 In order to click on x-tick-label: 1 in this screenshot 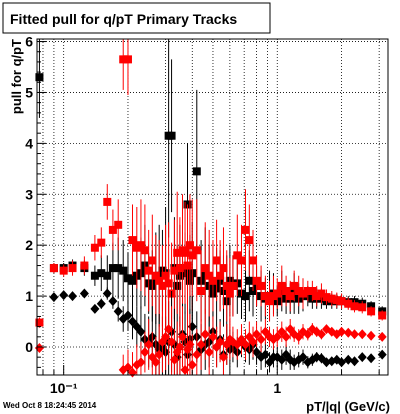, I will do `click(277, 388)`.